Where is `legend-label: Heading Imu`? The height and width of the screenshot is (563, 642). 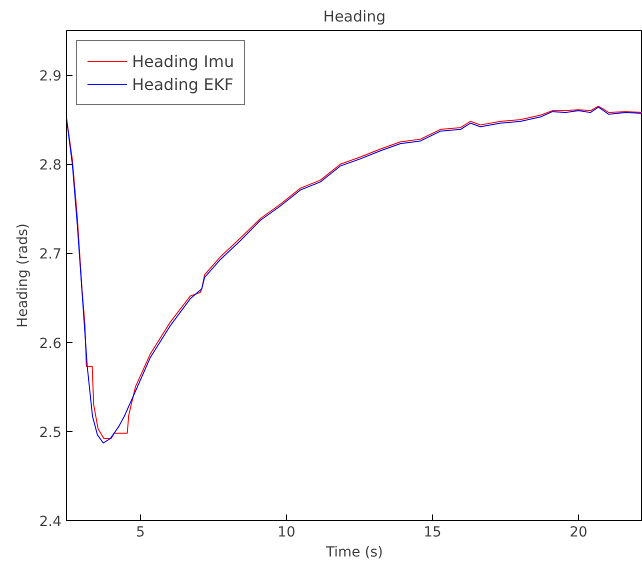
legend-label: Heading Imu is located at coordinates (183, 61).